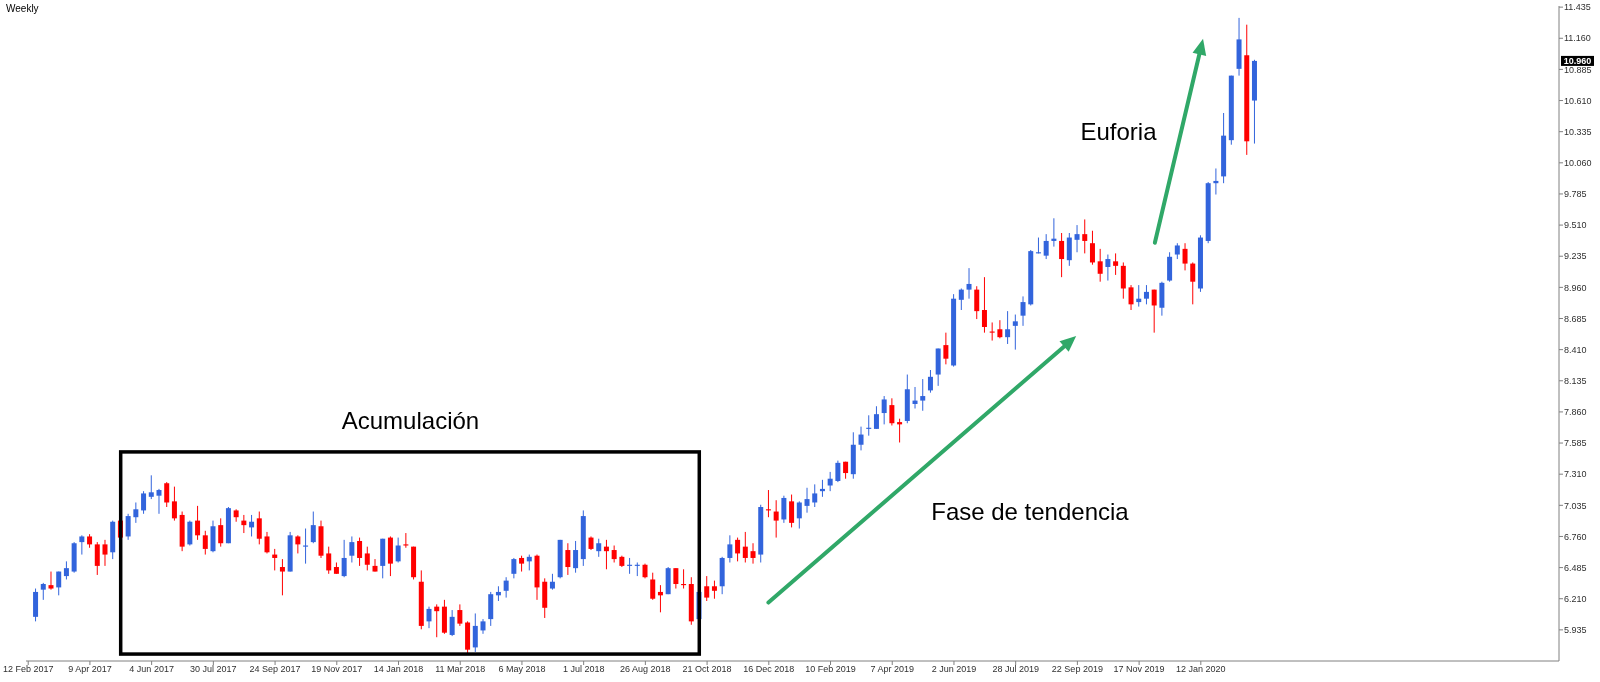  What do you see at coordinates (1119, 132) in the screenshot?
I see `annotation: Euforia` at bounding box center [1119, 132].